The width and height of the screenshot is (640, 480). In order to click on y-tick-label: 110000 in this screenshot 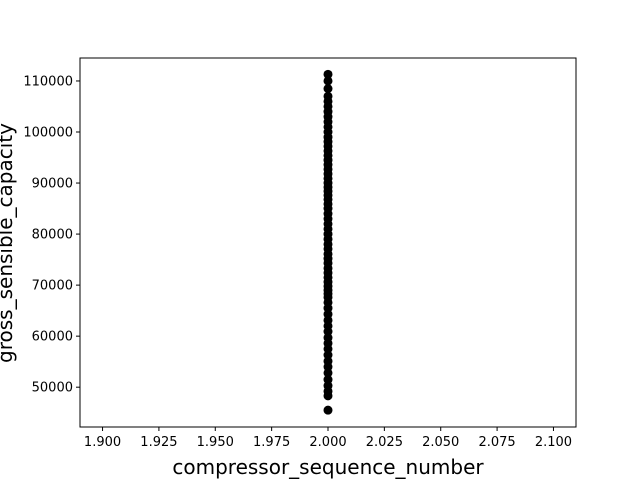, I will do `click(48, 81)`.